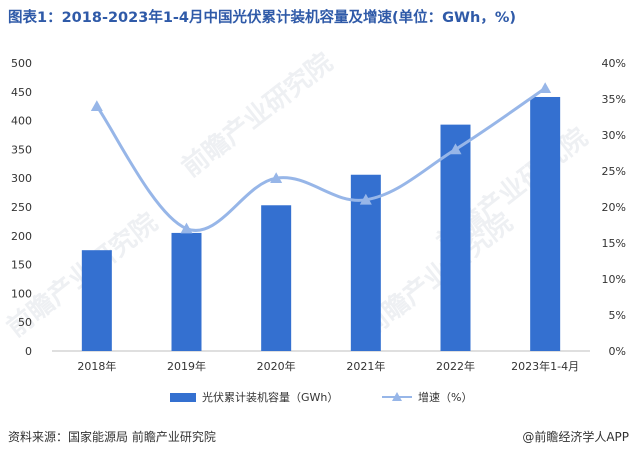  I want to click on legend-item-bar: 光伏累计装机容量（GWh）, so click(254, 397).